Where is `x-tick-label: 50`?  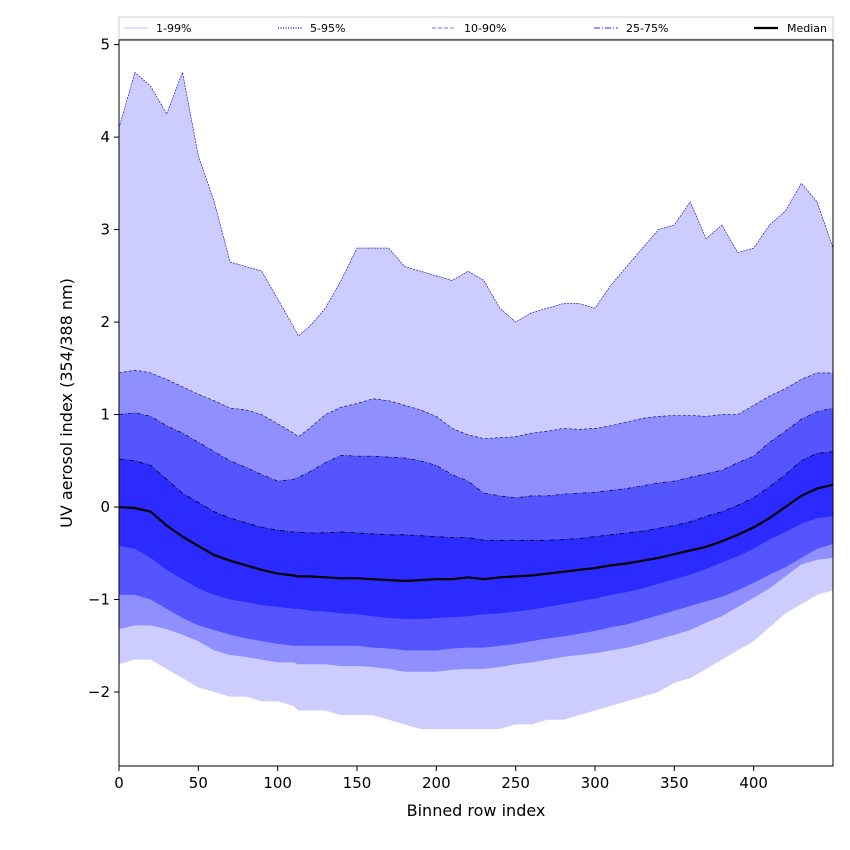 x-tick-label: 50 is located at coordinates (198, 783).